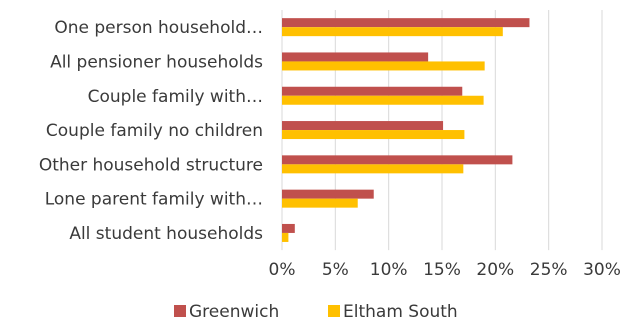 This screenshot has height=322, width=625. I want to click on x-tick-label: 5%, so click(335, 270).